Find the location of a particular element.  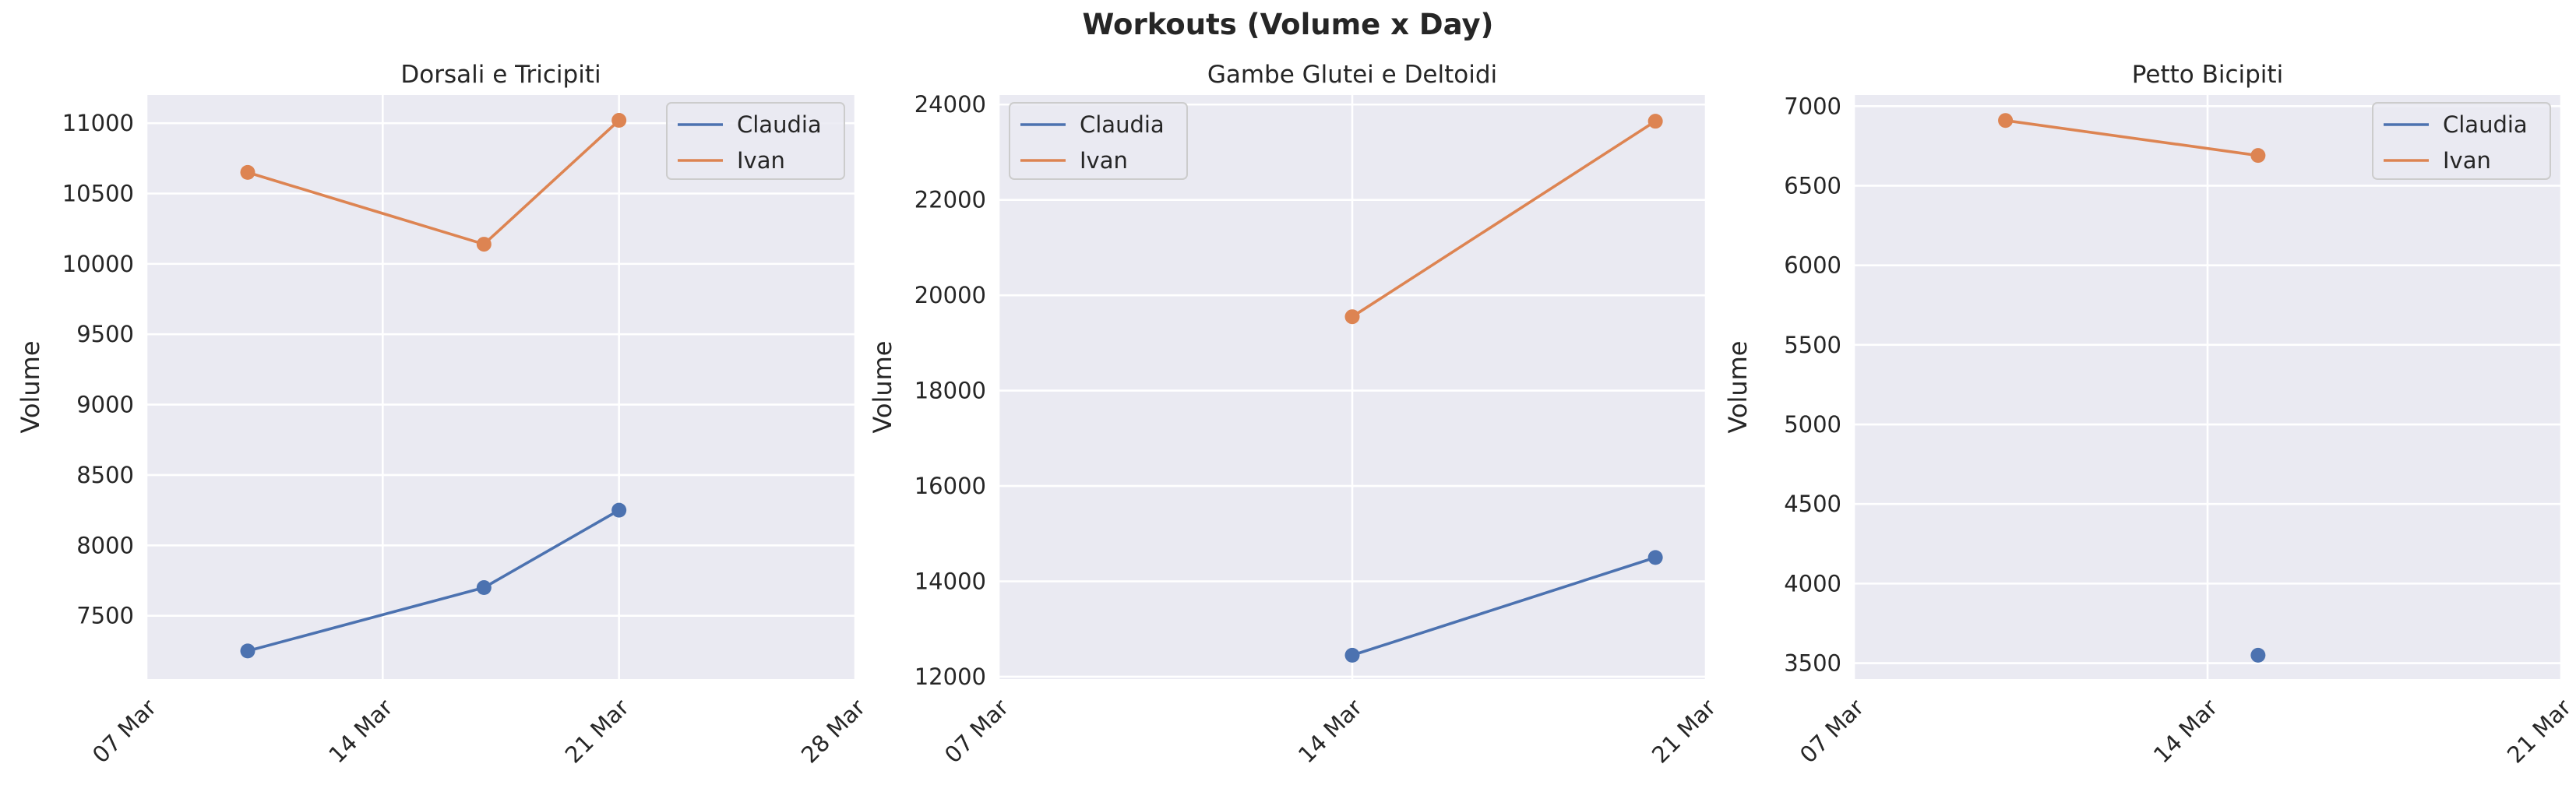

y-tick-label: 10500 is located at coordinates (98, 194).